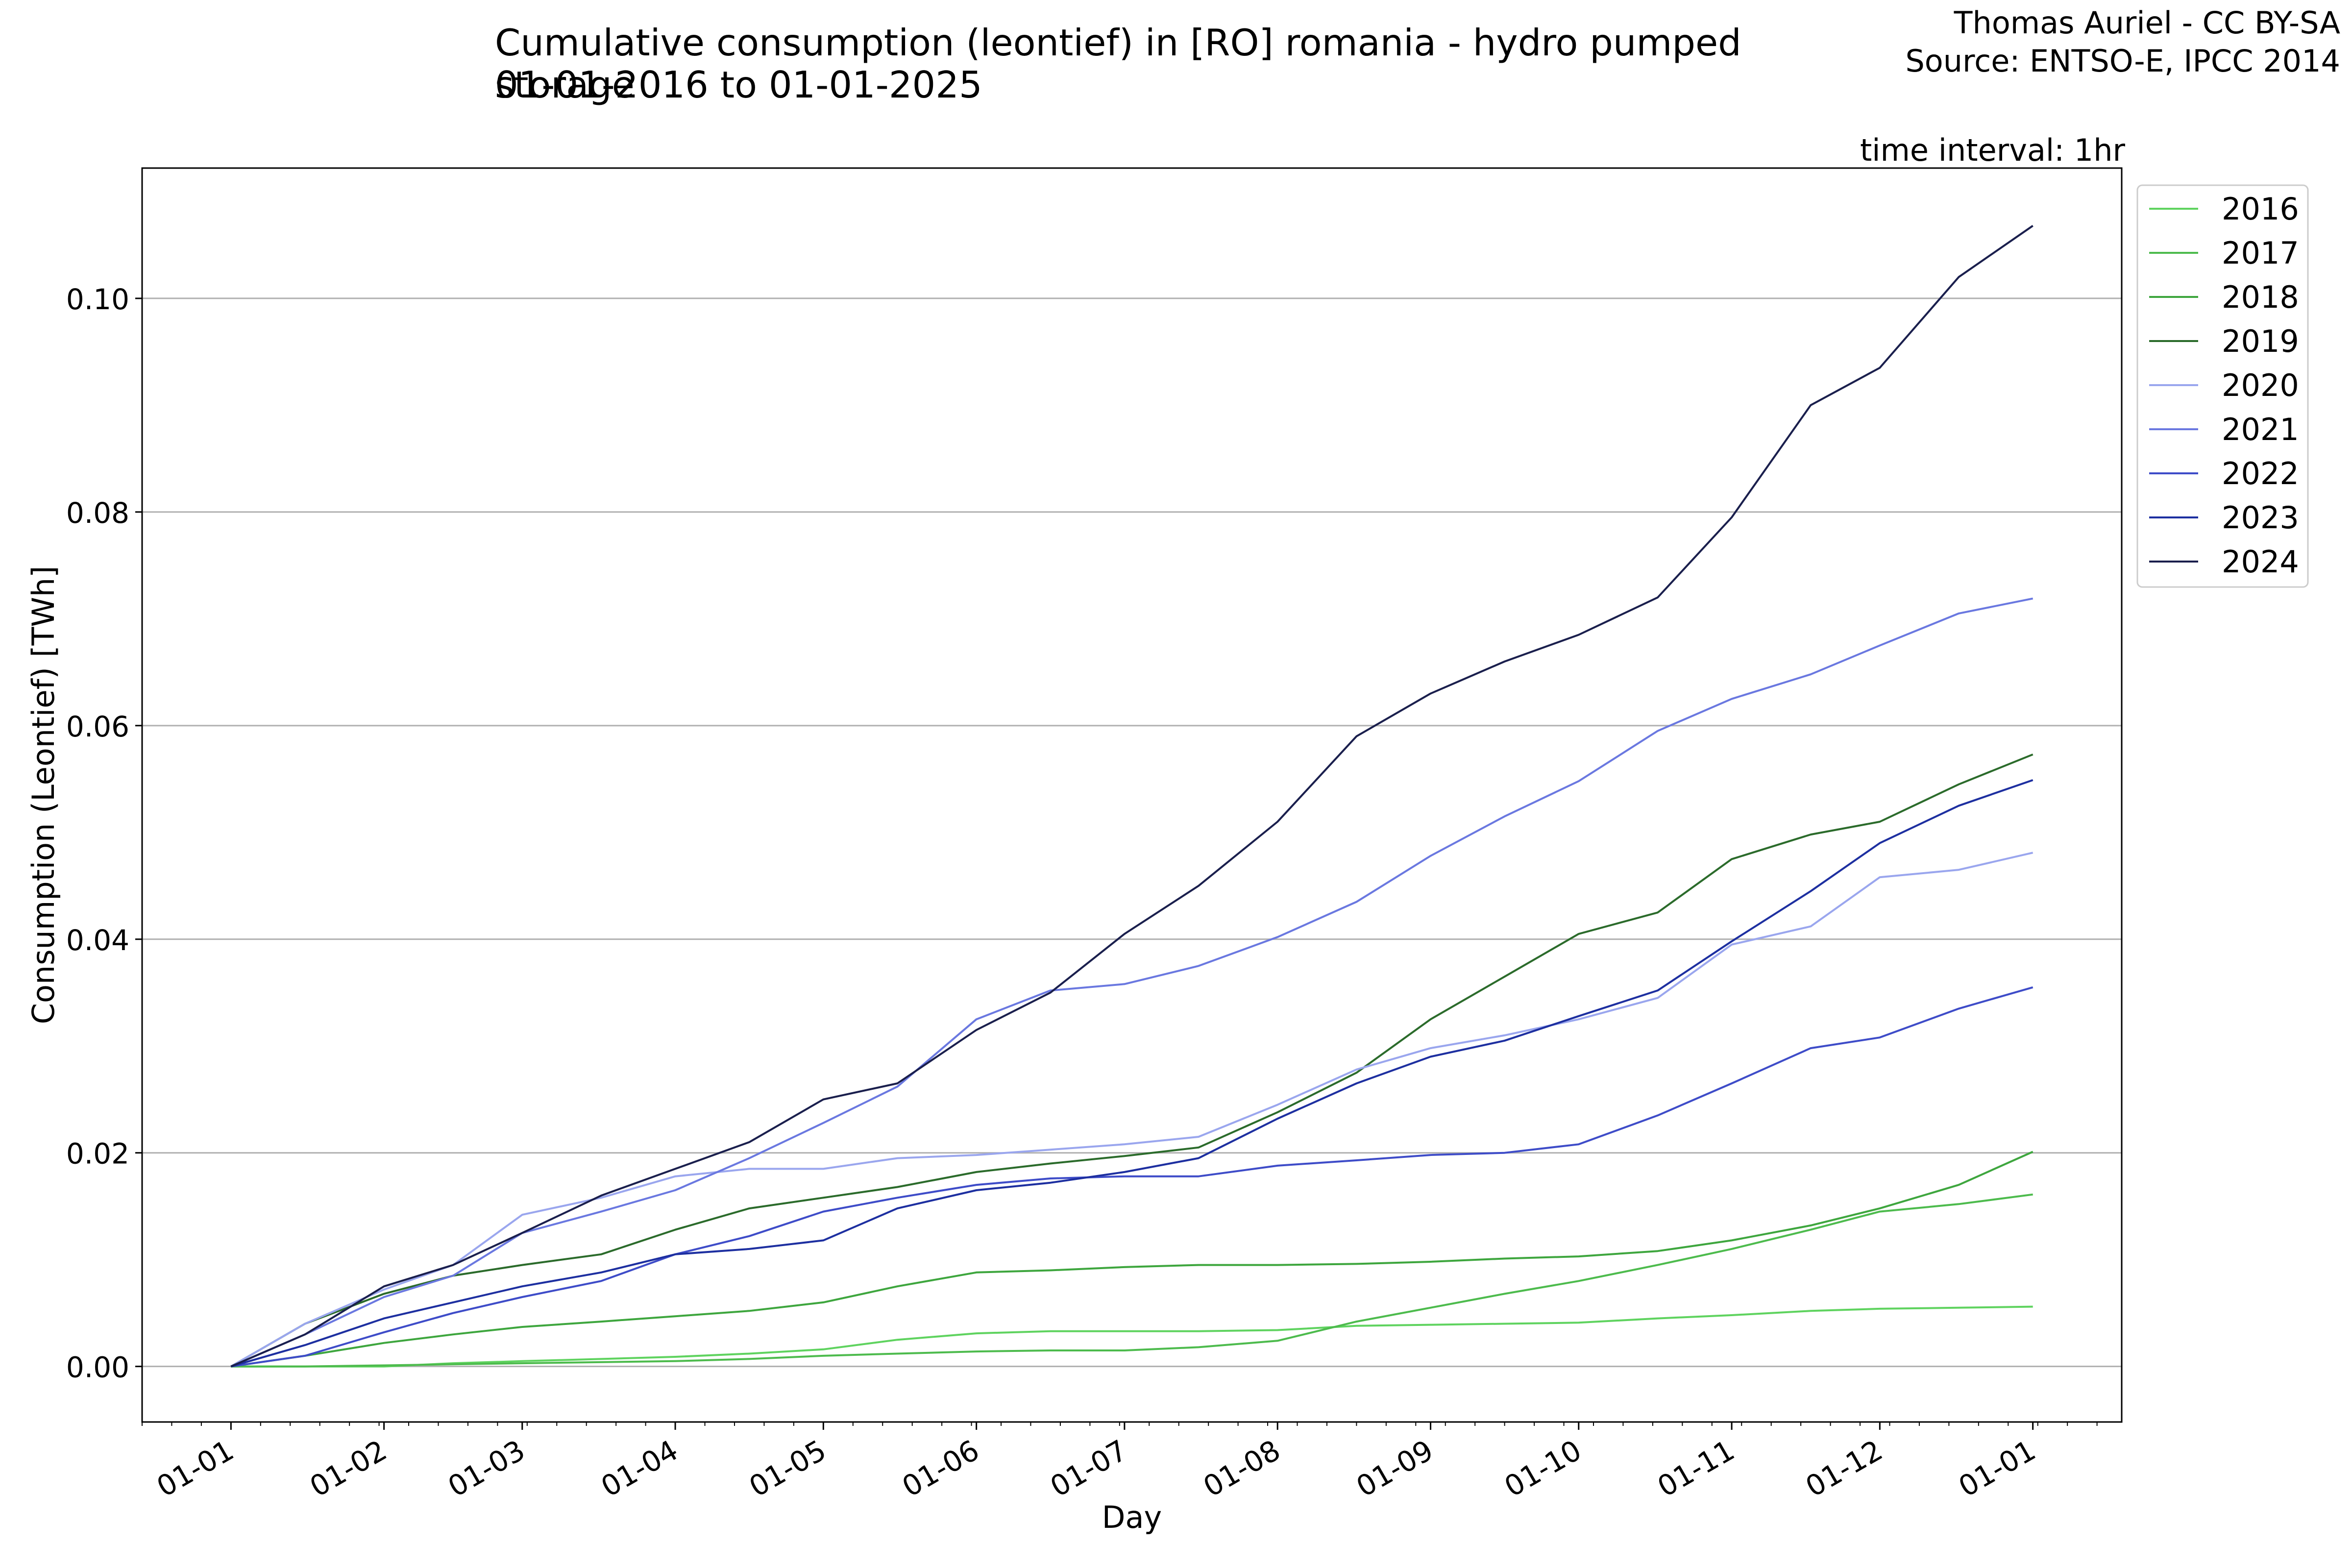 The width and height of the screenshot is (2352, 1568). I want to click on series-line-2016, so click(1132, 1336).